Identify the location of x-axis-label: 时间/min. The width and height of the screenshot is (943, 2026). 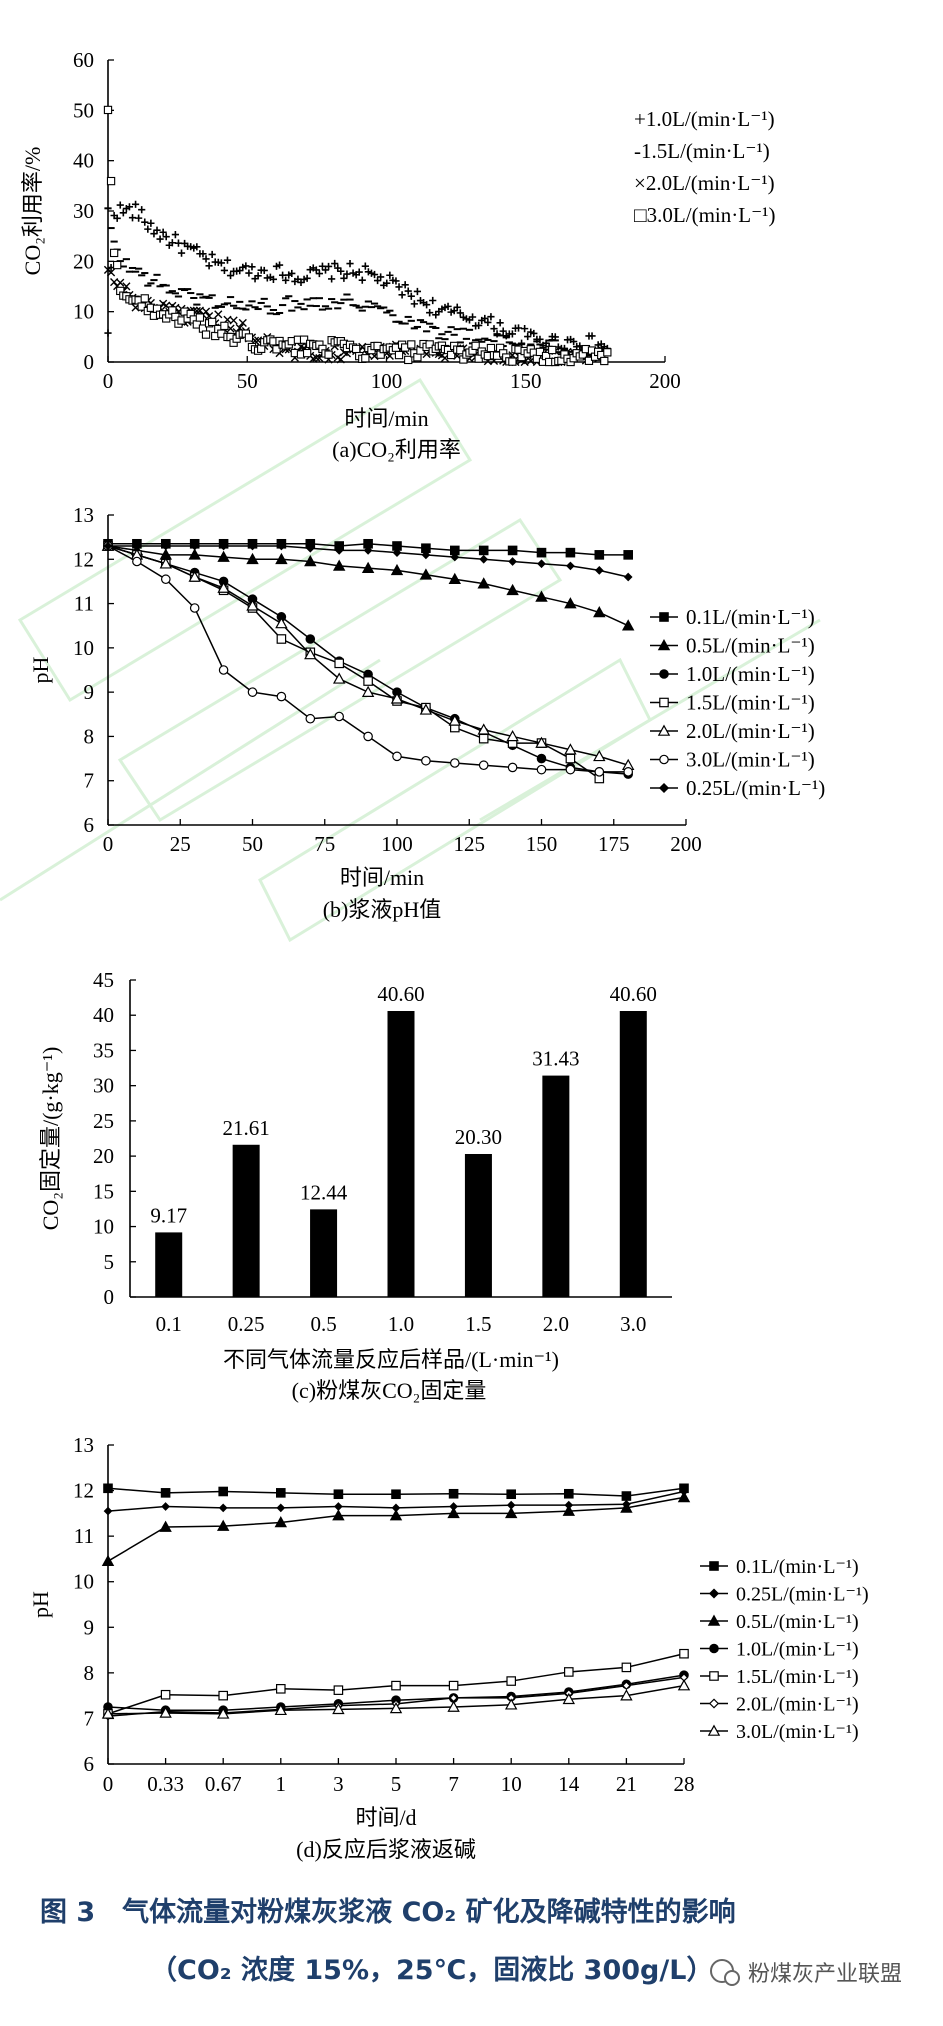
(382, 877).